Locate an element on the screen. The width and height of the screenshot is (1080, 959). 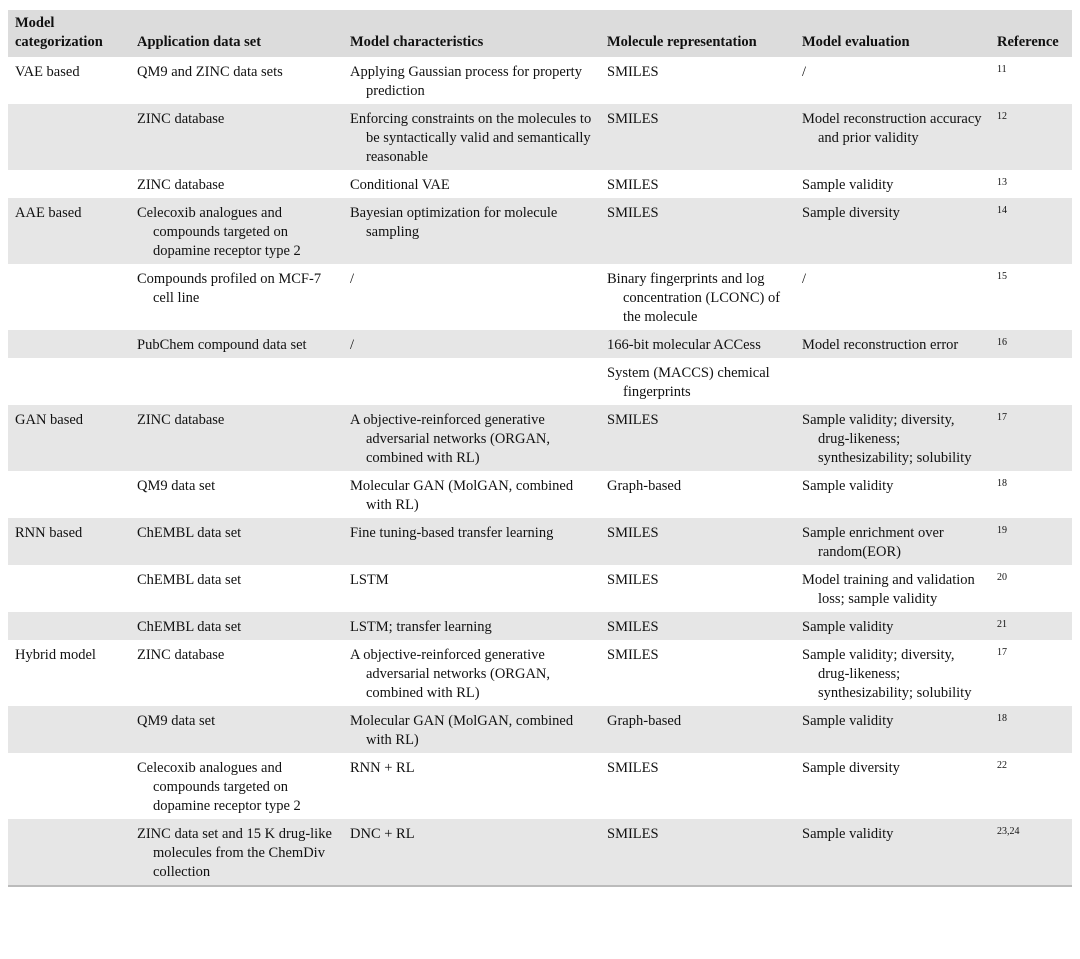
reference: 21 is located at coordinates (1002, 624).